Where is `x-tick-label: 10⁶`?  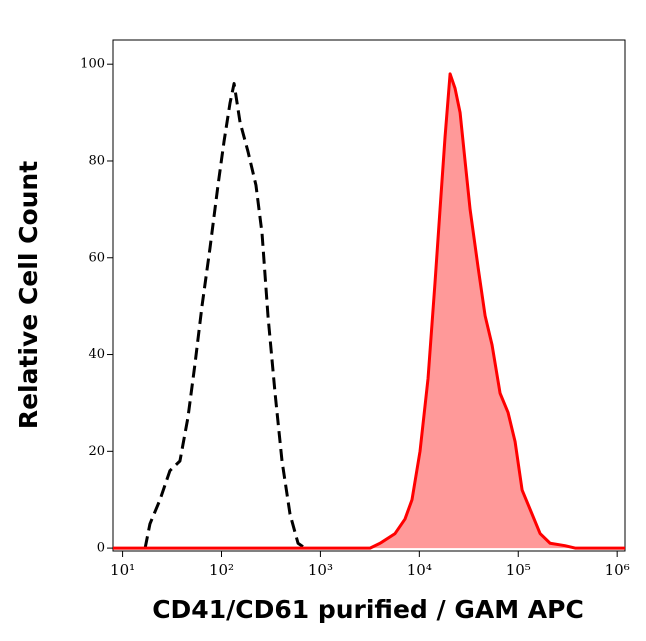
x-tick-label: 10⁶ is located at coordinates (617, 570).